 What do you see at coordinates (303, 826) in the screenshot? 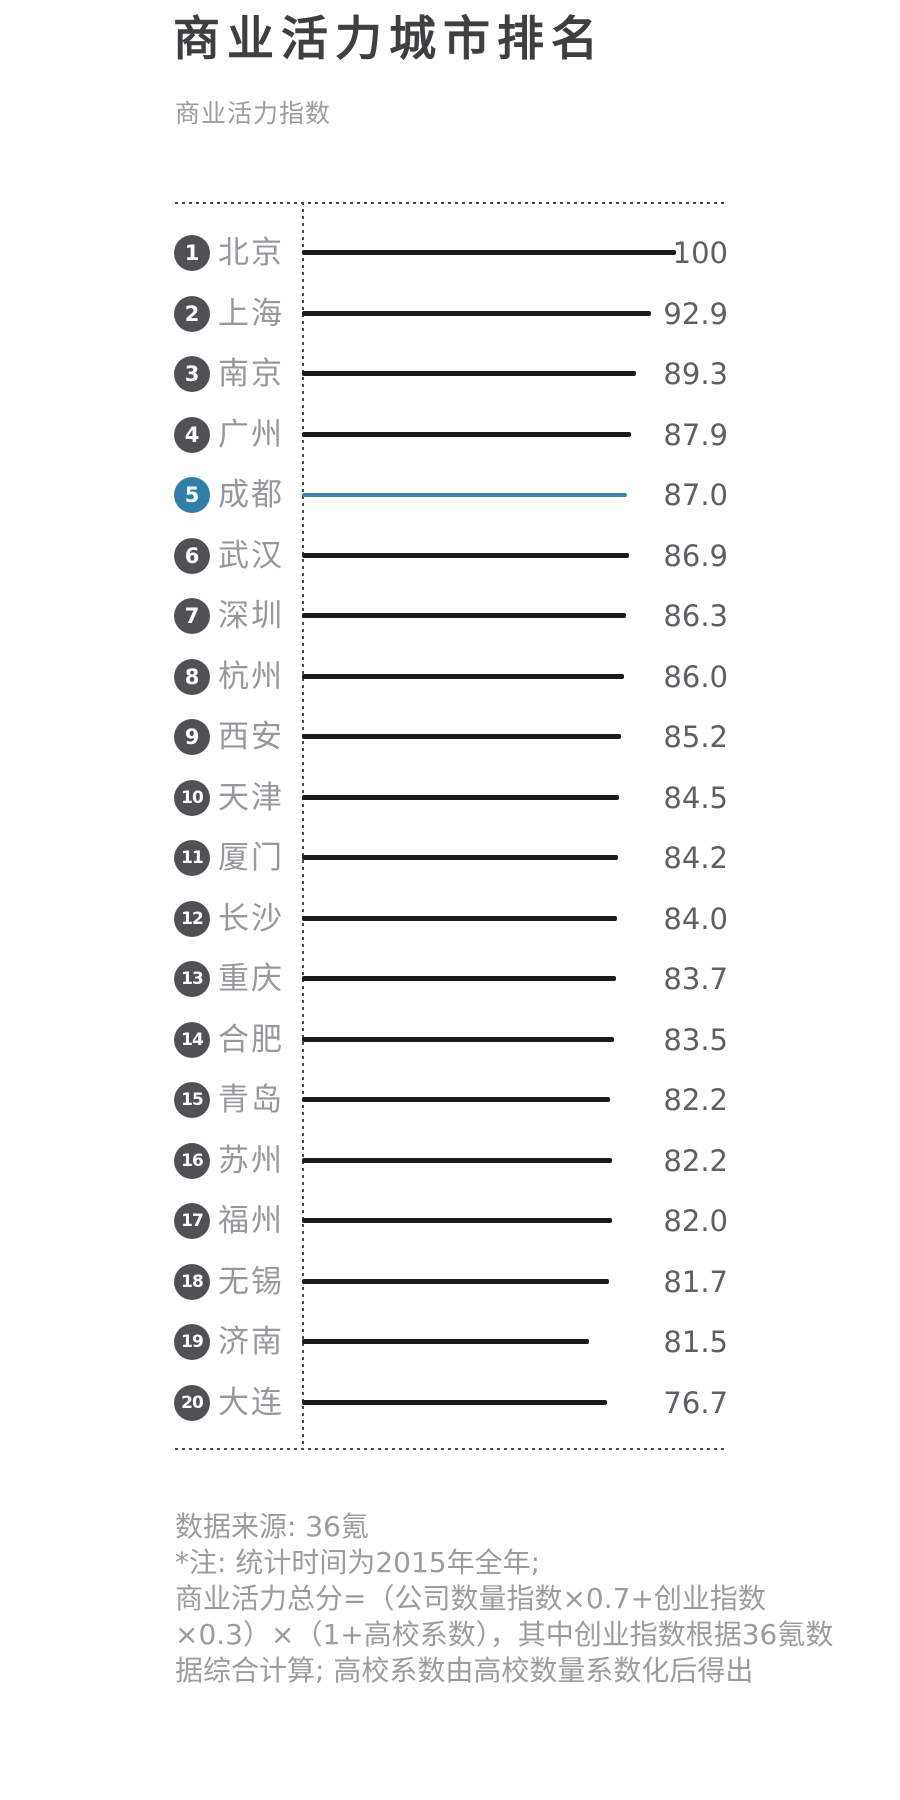
I see `chart-baseline-dotted-line` at bounding box center [303, 826].